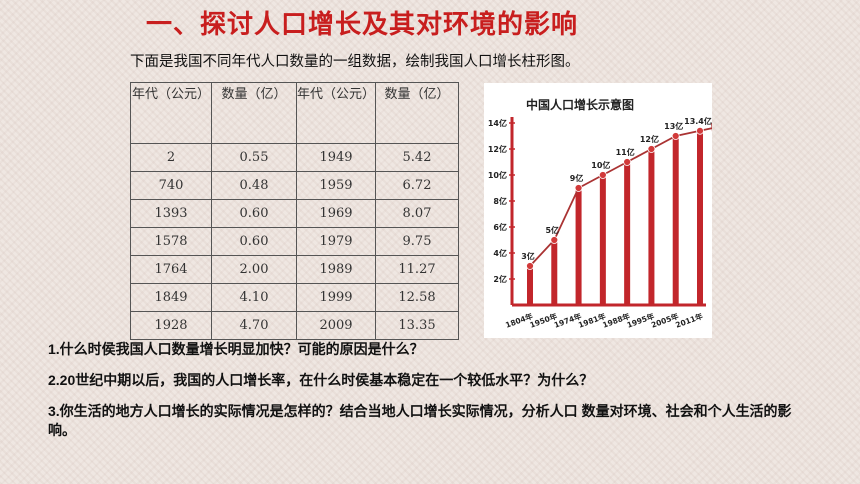 Image resolution: width=860 pixels, height=484 pixels. I want to click on chart-title: 中国人口增长示意图, so click(580, 104).